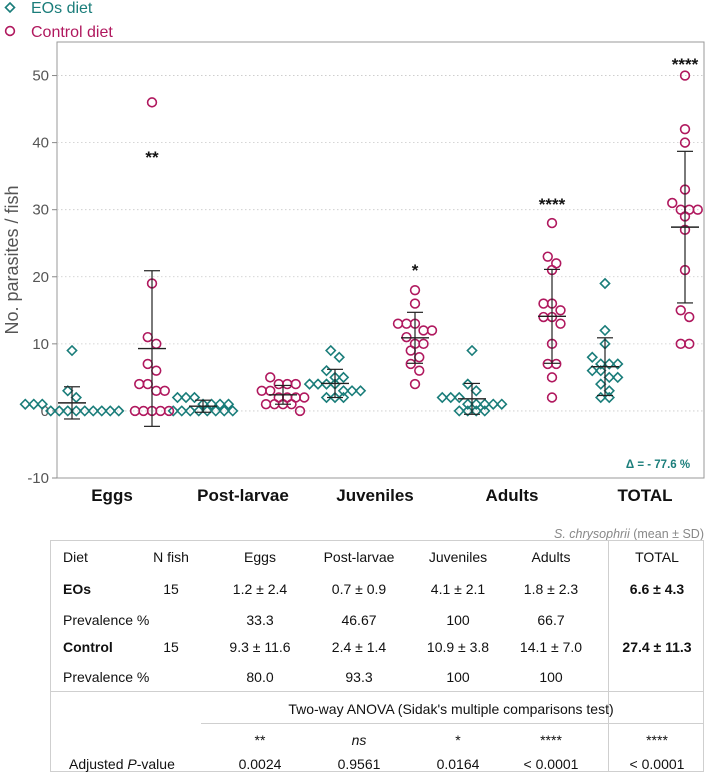 The height and width of the screenshot is (774, 708). What do you see at coordinates (512, 495) in the screenshot?
I see `x-category-label: Adults` at bounding box center [512, 495].